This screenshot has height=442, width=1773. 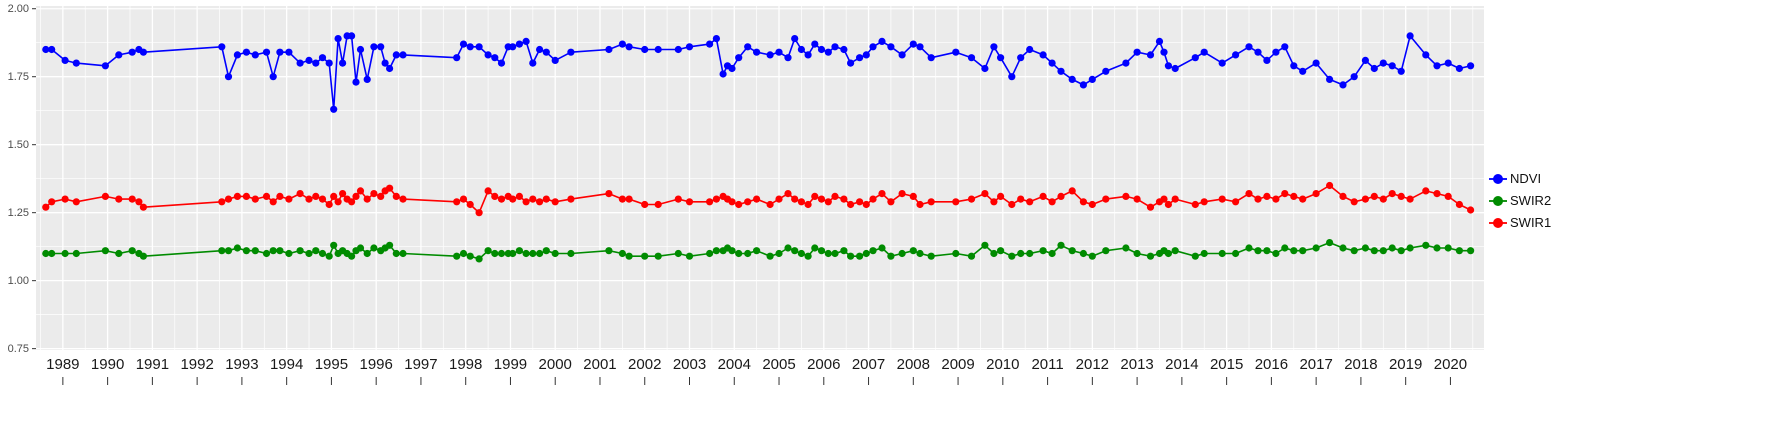 What do you see at coordinates (689, 364) in the screenshot?
I see `svg-text: 2003` at bounding box center [689, 364].